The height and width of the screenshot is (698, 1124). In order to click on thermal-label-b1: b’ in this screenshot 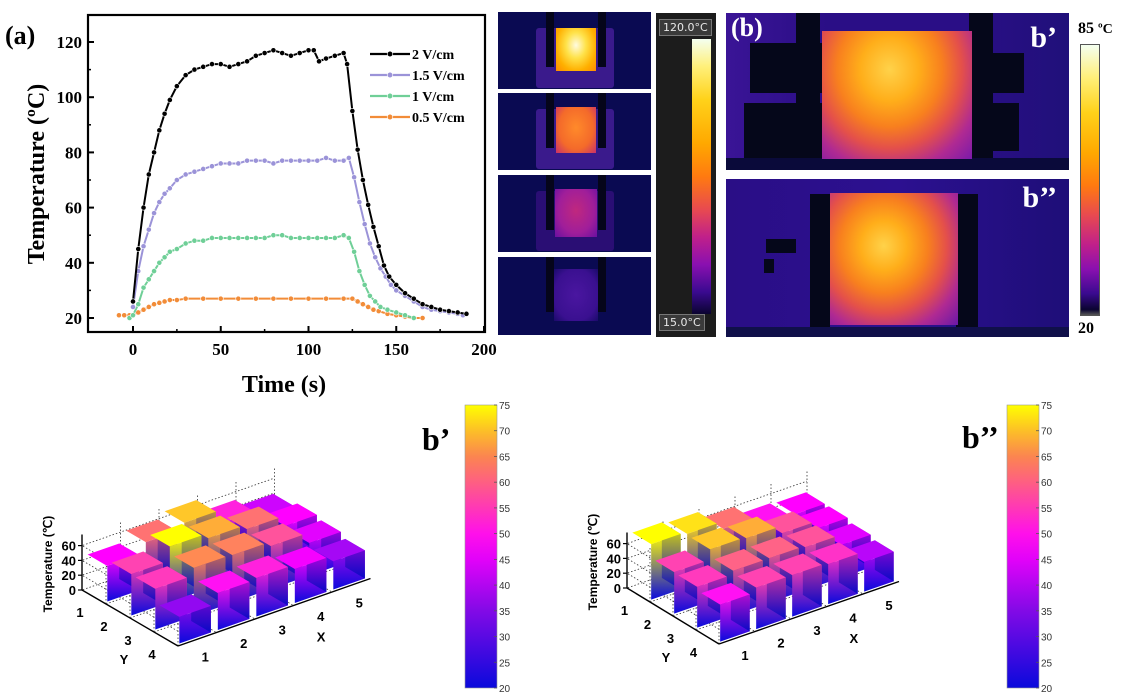, I will do `click(1043, 37)`.